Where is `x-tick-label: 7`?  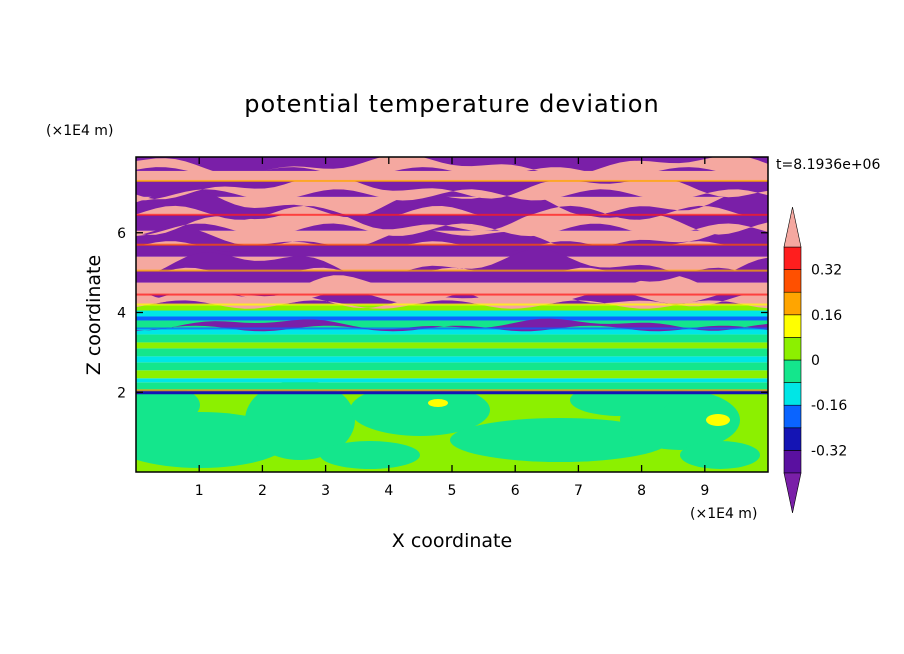 x-tick-label: 7 is located at coordinates (578, 491).